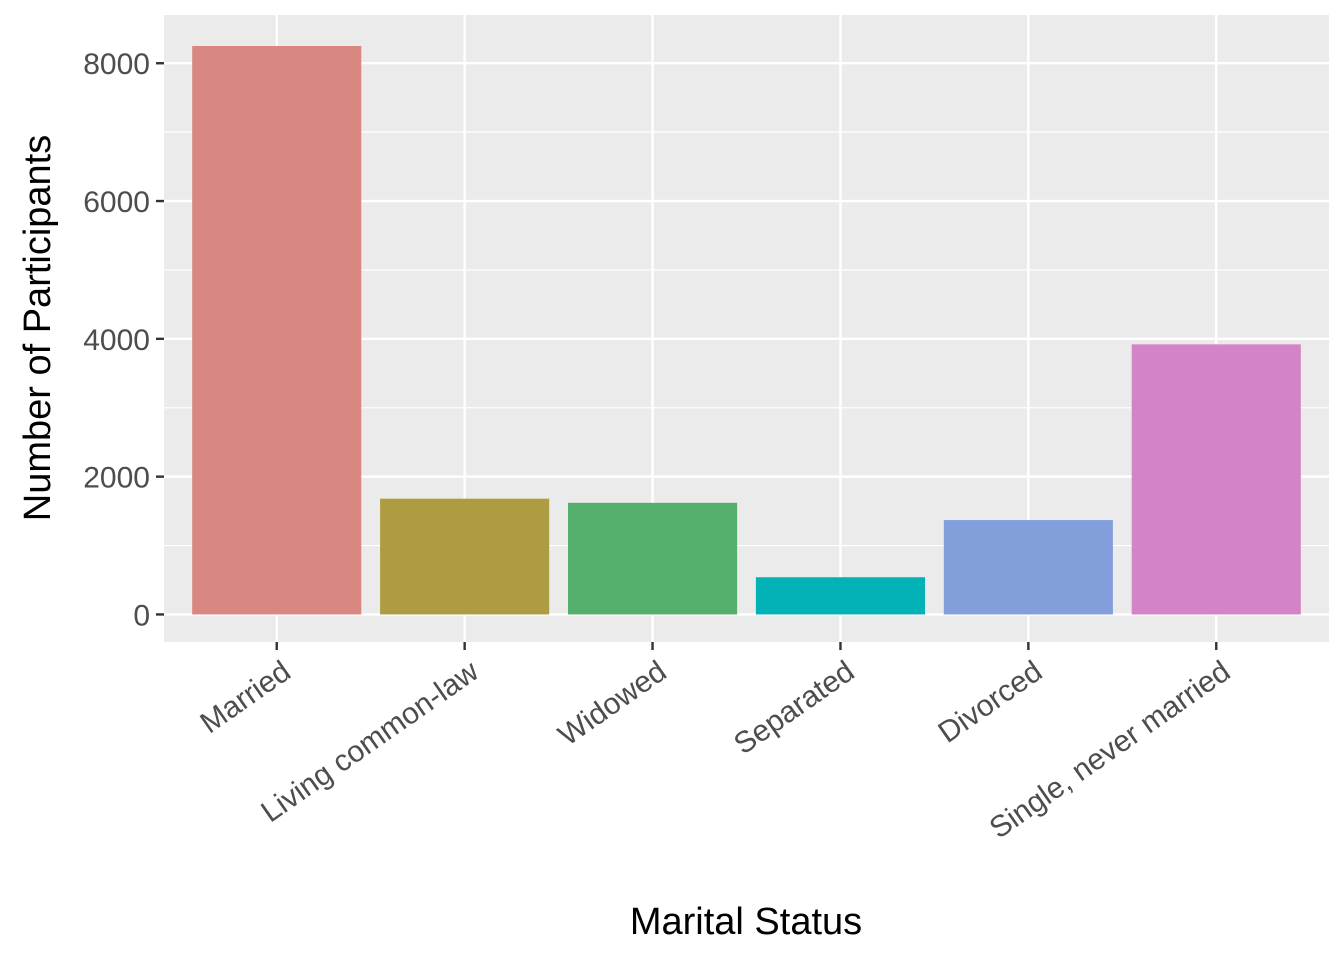 The height and width of the screenshot is (960, 1344). I want to click on x-tick-label: Widowed, so click(613, 704).